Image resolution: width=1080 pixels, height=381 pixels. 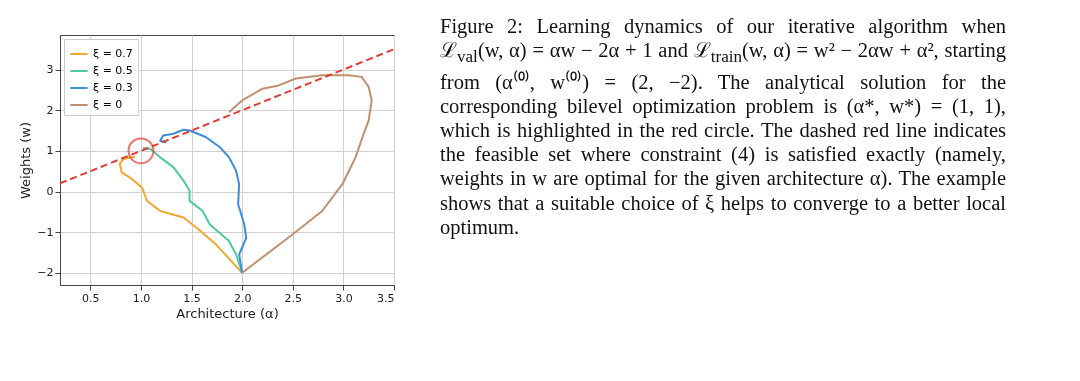 What do you see at coordinates (50, 110) in the screenshot?
I see `y-tick-label: 2` at bounding box center [50, 110].